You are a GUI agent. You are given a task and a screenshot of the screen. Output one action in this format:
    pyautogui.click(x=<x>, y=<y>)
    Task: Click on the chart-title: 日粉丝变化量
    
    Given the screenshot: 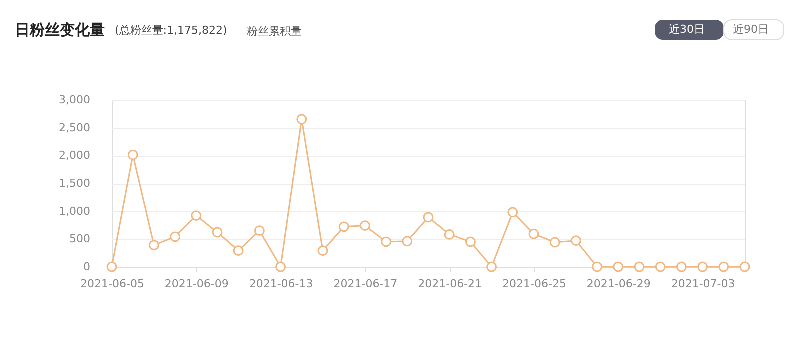 What is the action you would take?
    pyautogui.click(x=60, y=30)
    